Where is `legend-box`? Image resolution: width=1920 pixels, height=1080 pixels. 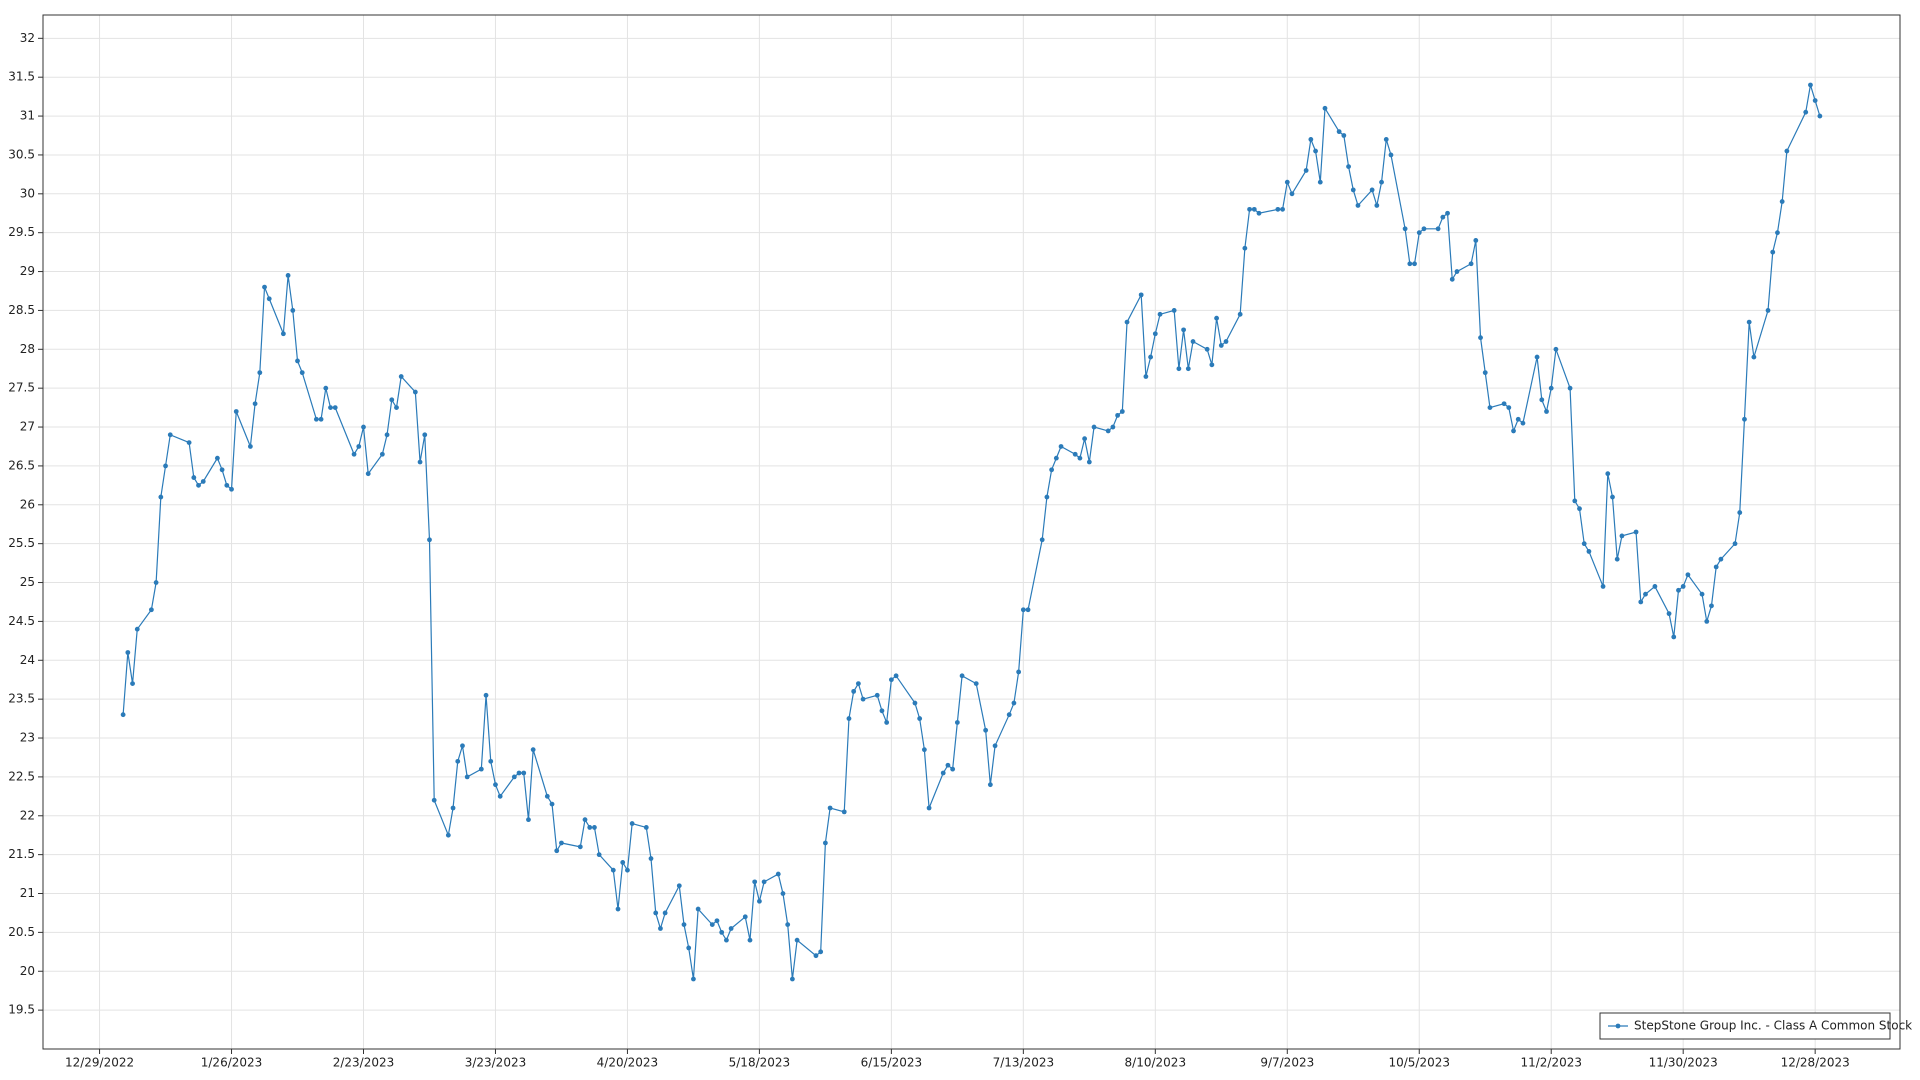 legend-box is located at coordinates (1745, 1026).